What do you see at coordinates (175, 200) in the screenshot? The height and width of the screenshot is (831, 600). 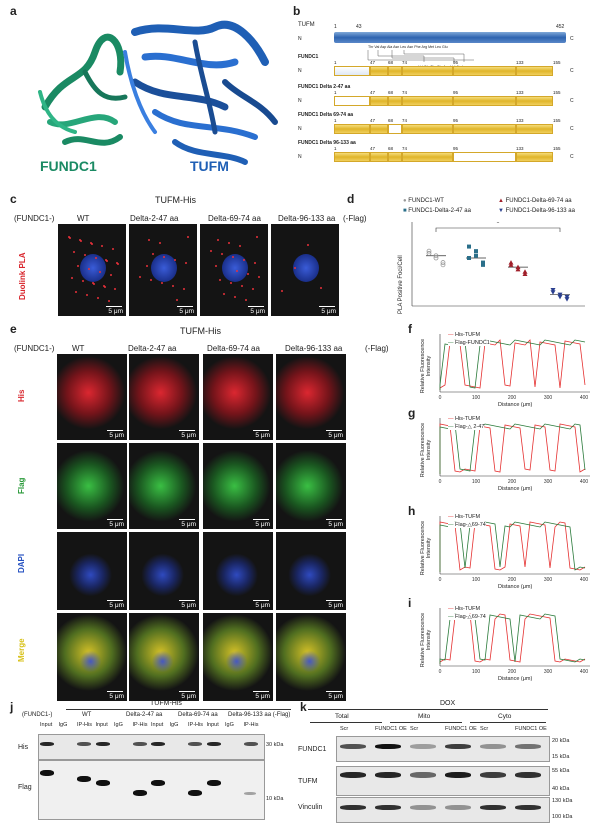 I see `panel-c-title: TUFM-His` at bounding box center [175, 200].